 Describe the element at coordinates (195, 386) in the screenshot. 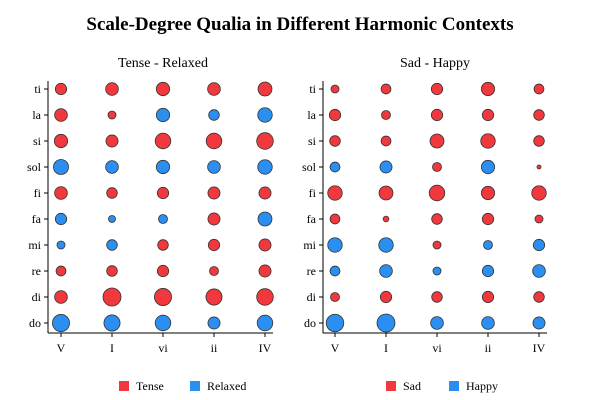

I see `legend-swatch-relaxed` at that location.